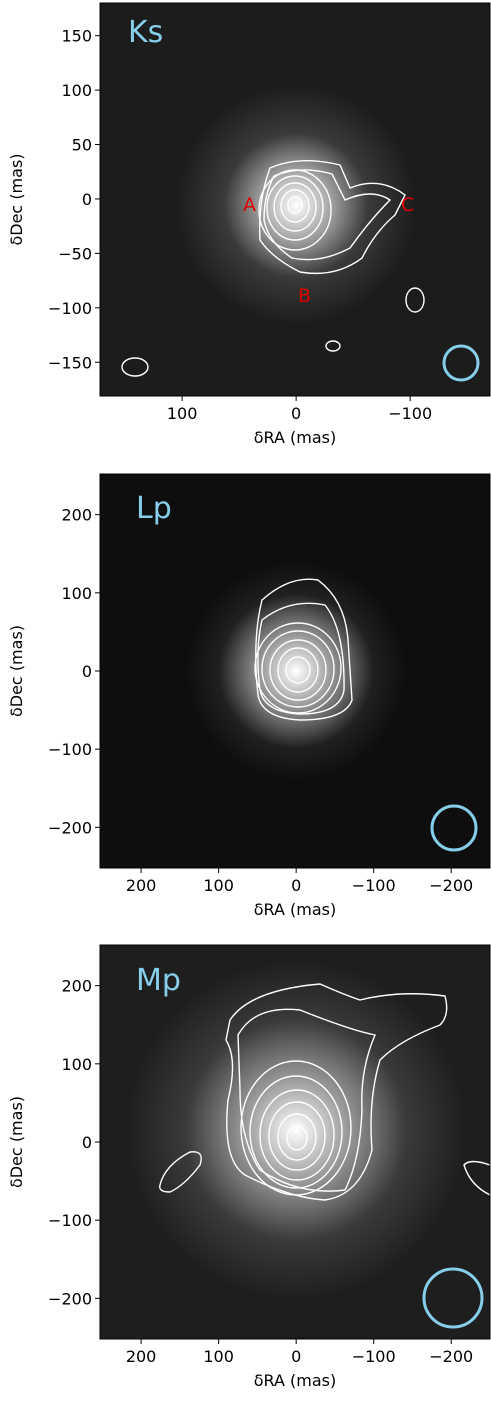 This screenshot has width=491, height=1402. What do you see at coordinates (70, 362) in the screenshot?
I see `y-tick-label: −150` at bounding box center [70, 362].